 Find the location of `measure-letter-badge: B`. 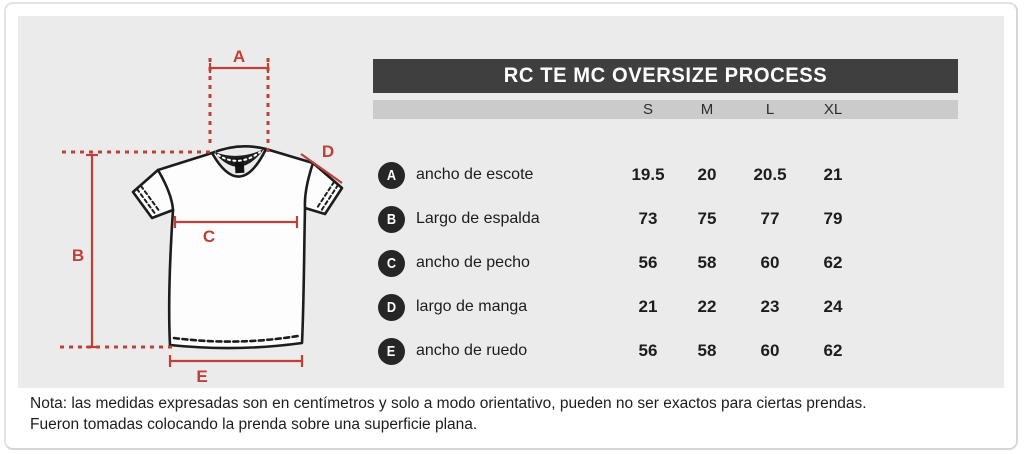

measure-letter-badge: B is located at coordinates (391, 219).